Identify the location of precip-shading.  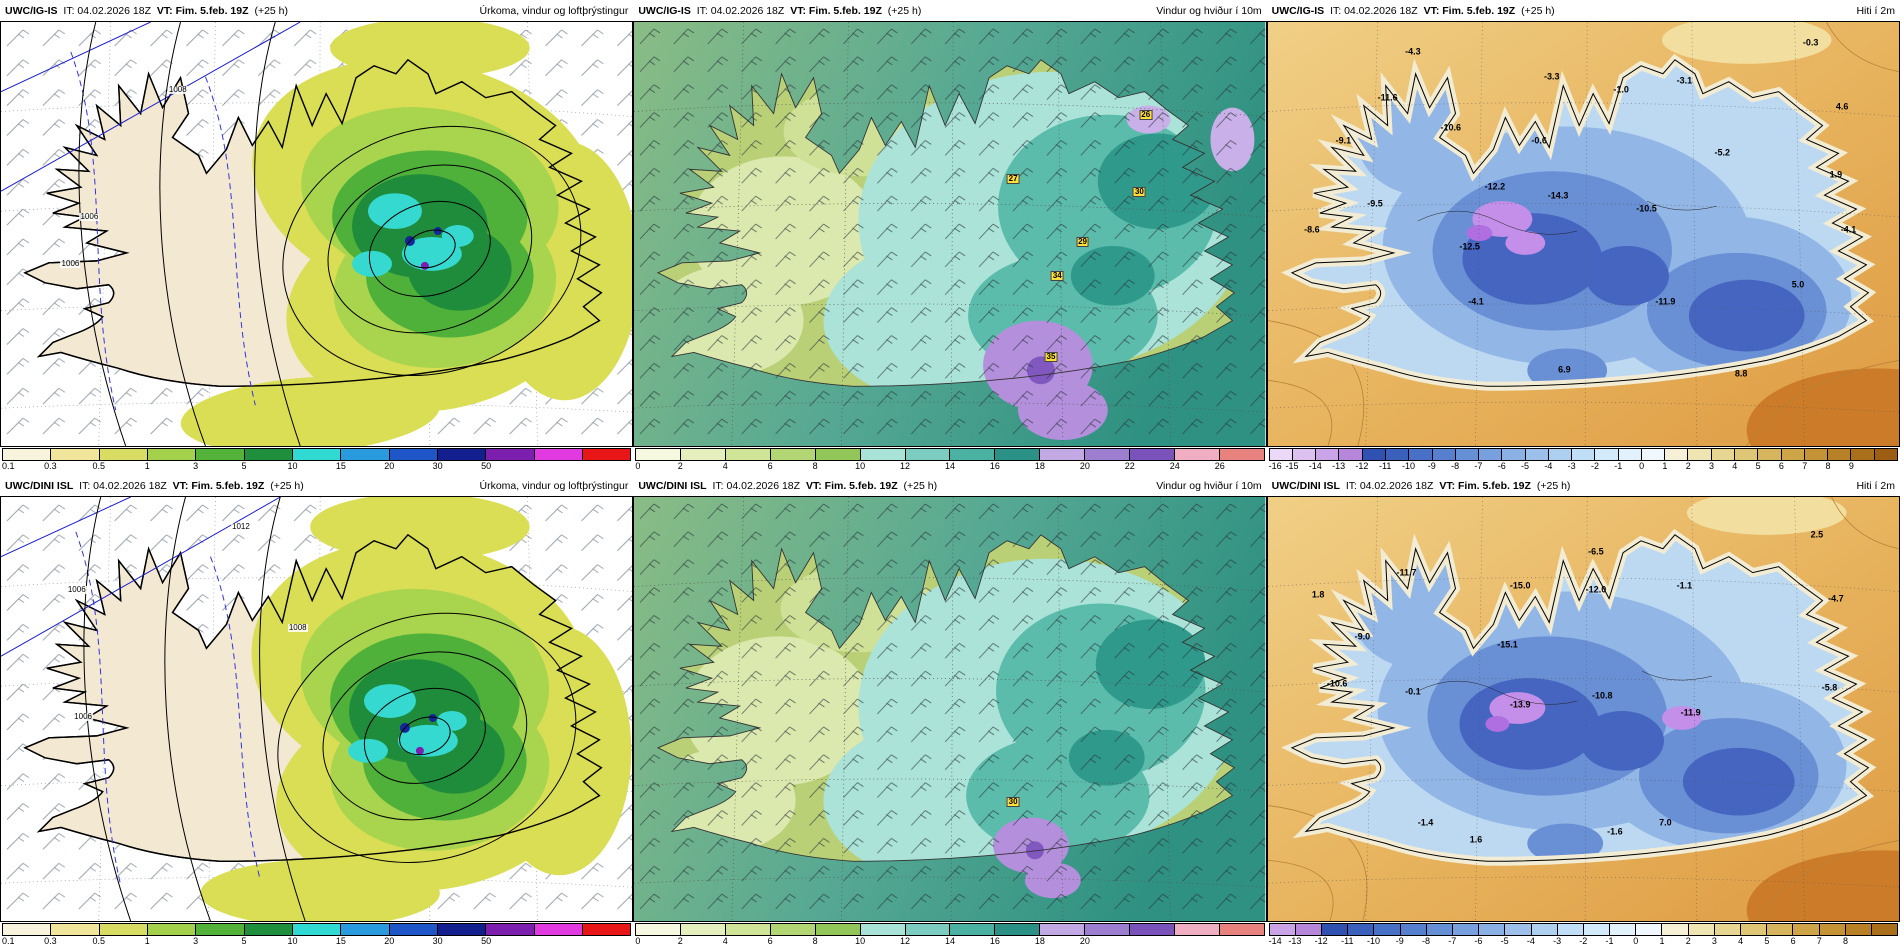
(416, 709).